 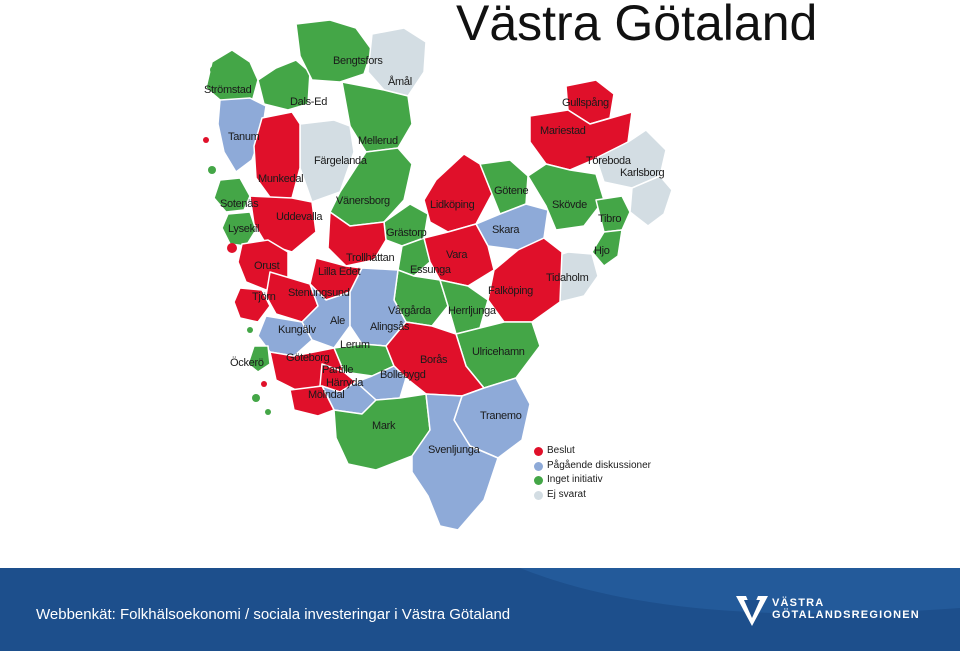 I want to click on municipality-skara, so click(x=512, y=227).